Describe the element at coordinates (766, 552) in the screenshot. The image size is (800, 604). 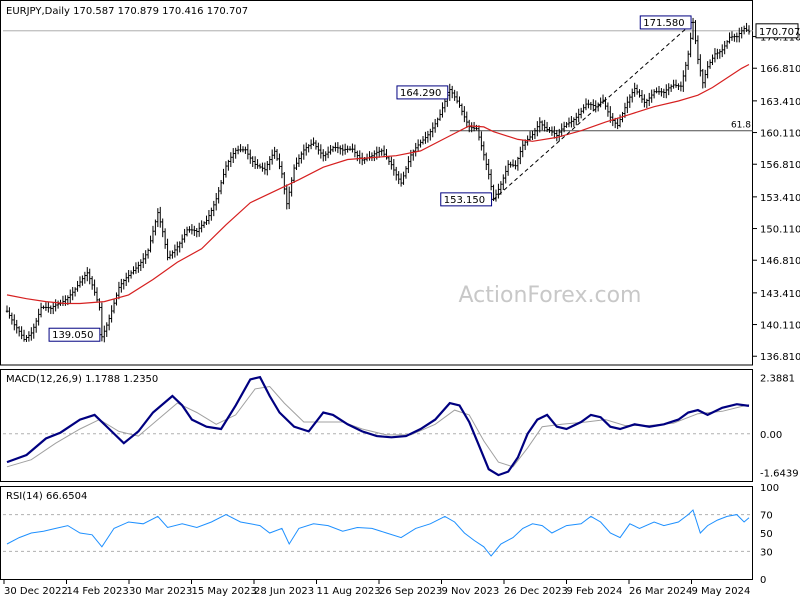
I see `rsi-y-tick-label: 30` at that location.